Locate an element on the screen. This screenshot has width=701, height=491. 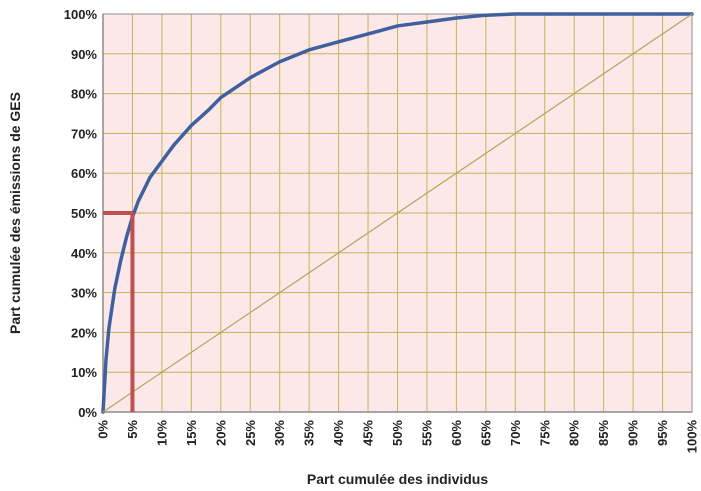
x-tick-label: 25% is located at coordinates (250, 433).